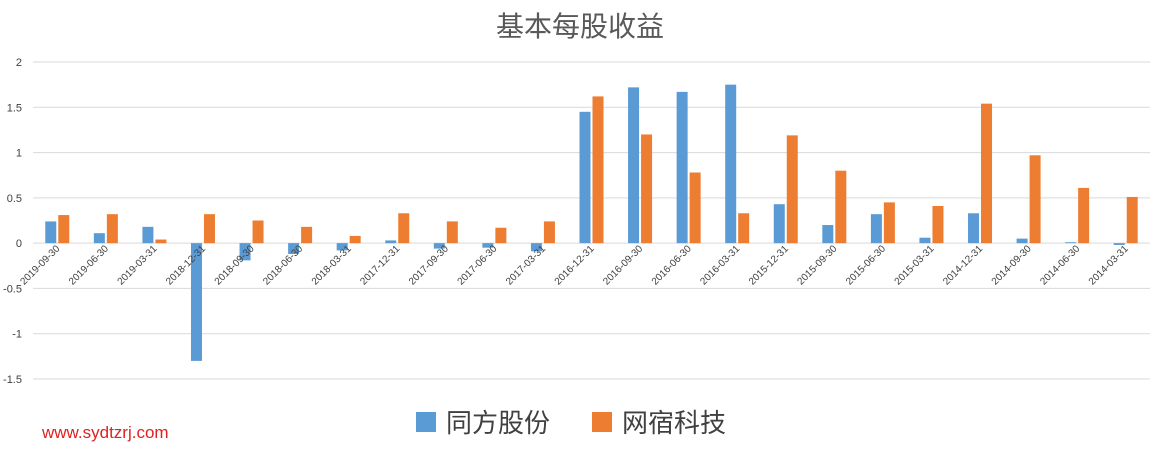 The width and height of the screenshot is (1156, 455). I want to click on x-tick-label: 2014-09-30, so click(1012, 265).